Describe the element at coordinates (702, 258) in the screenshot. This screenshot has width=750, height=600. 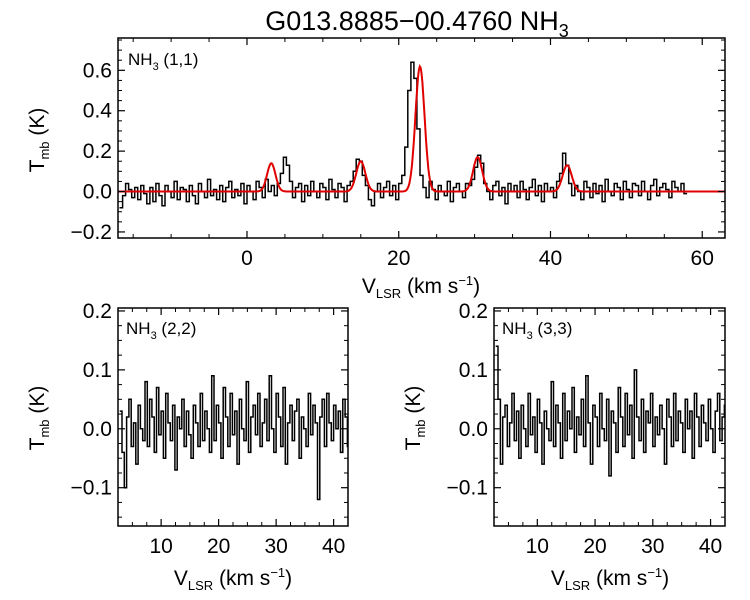
I see `panel-nh3-11-xtick-label: 60` at that location.